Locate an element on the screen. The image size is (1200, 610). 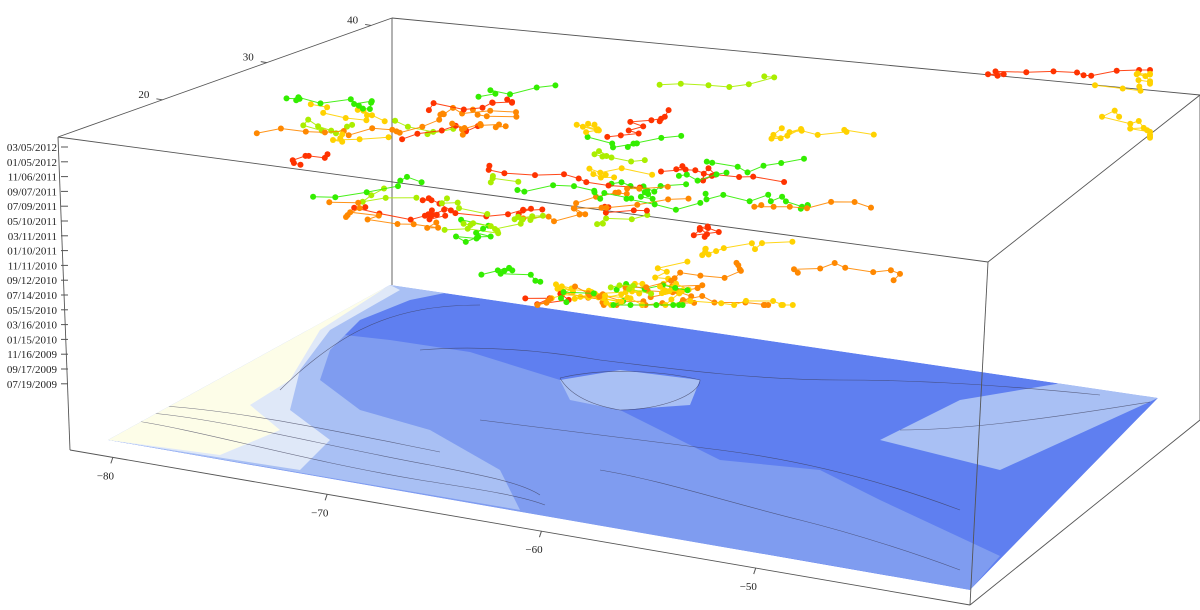
z-tick-label: 11/16/2009 is located at coordinates (32, 355).